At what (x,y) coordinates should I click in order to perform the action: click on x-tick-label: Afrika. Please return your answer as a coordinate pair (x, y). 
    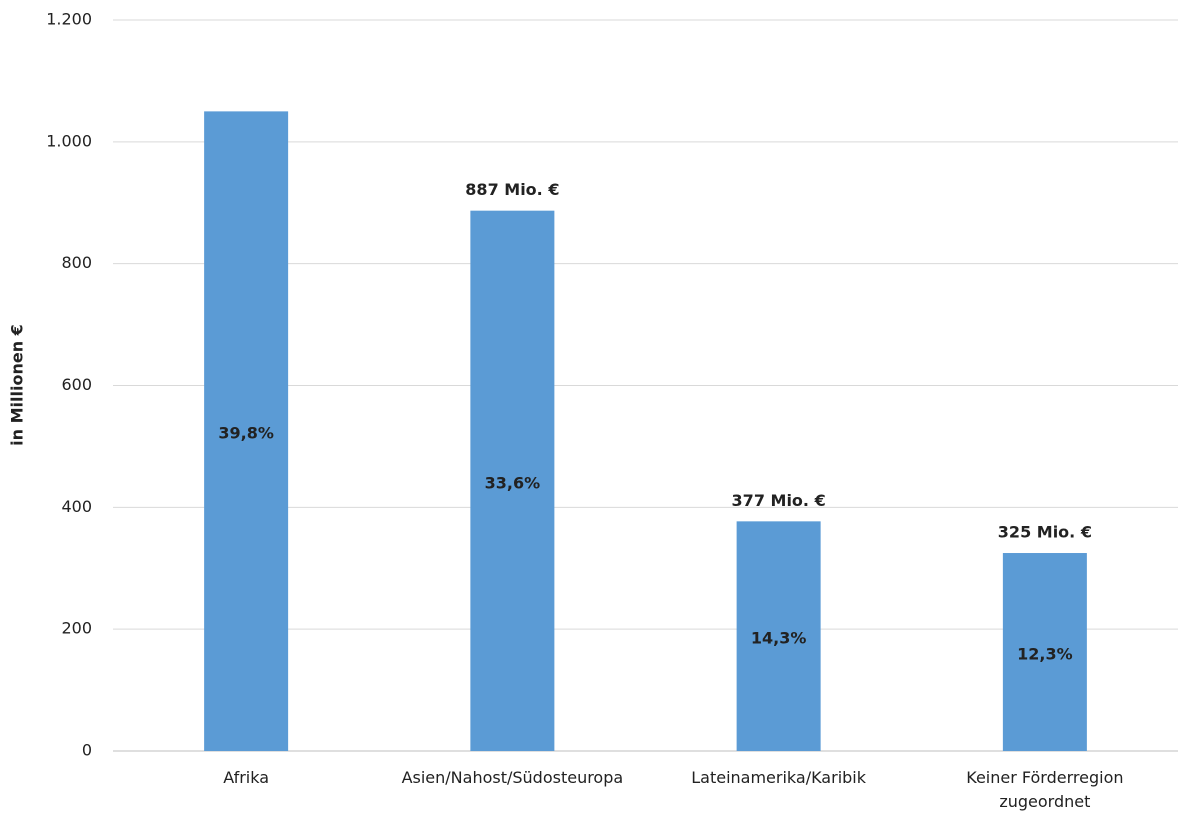
    Looking at the image, I should click on (246, 777).